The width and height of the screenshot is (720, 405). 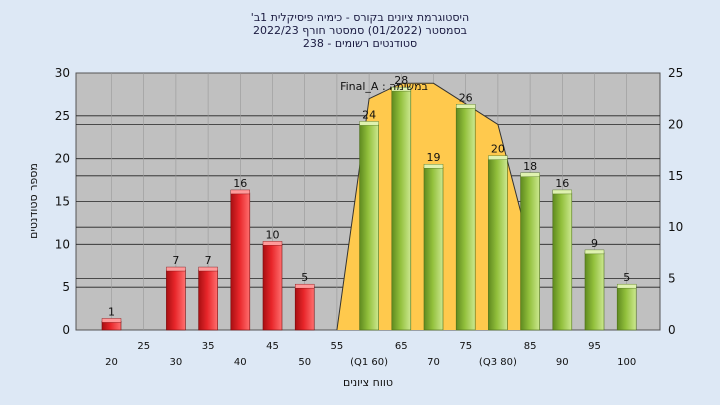 What do you see at coordinates (304, 362) in the screenshot?
I see `x-tick-lower-3: 50` at bounding box center [304, 362].